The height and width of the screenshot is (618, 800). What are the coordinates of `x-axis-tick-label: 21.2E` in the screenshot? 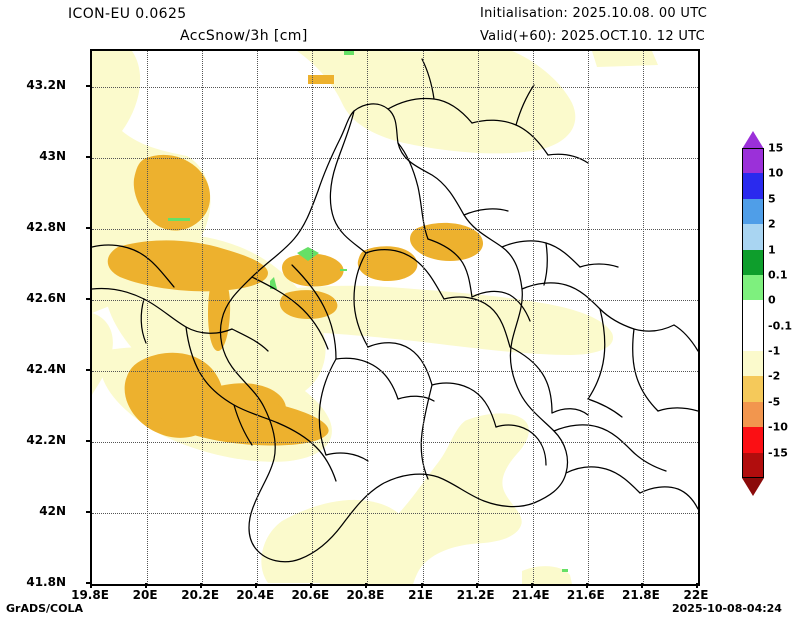 It's located at (475, 595).